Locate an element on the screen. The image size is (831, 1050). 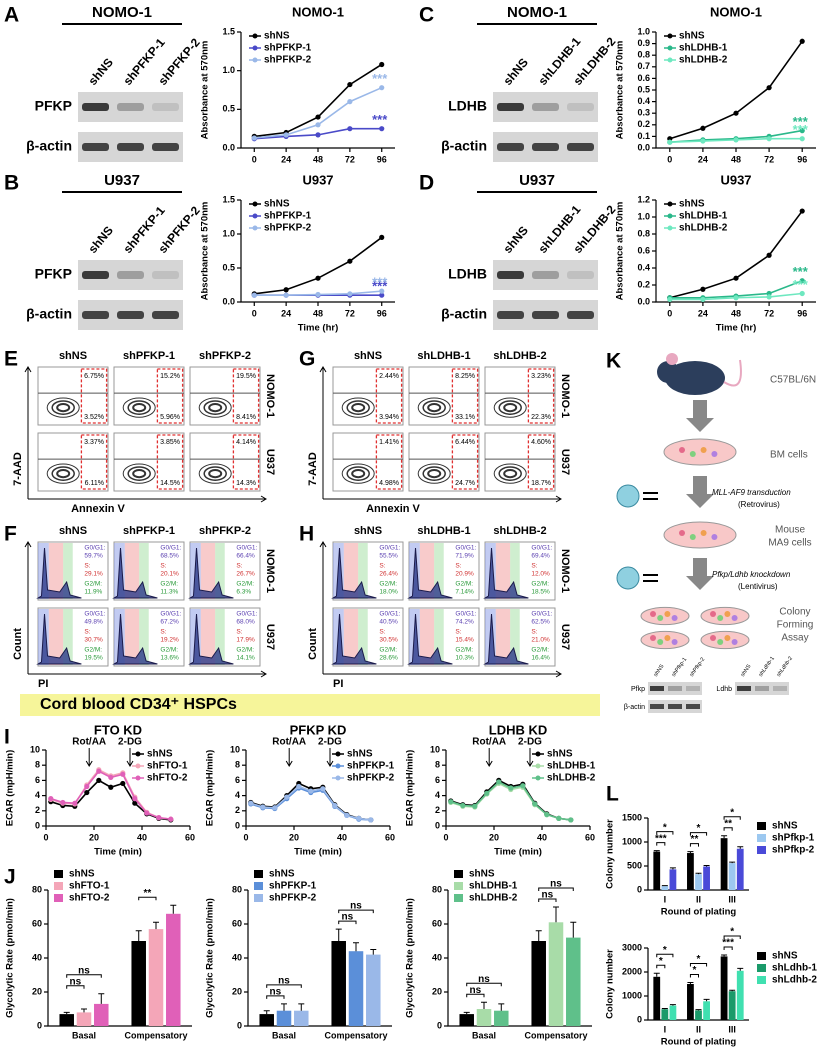
column-label: shPFKP-2 is located at coordinates (225, 356).